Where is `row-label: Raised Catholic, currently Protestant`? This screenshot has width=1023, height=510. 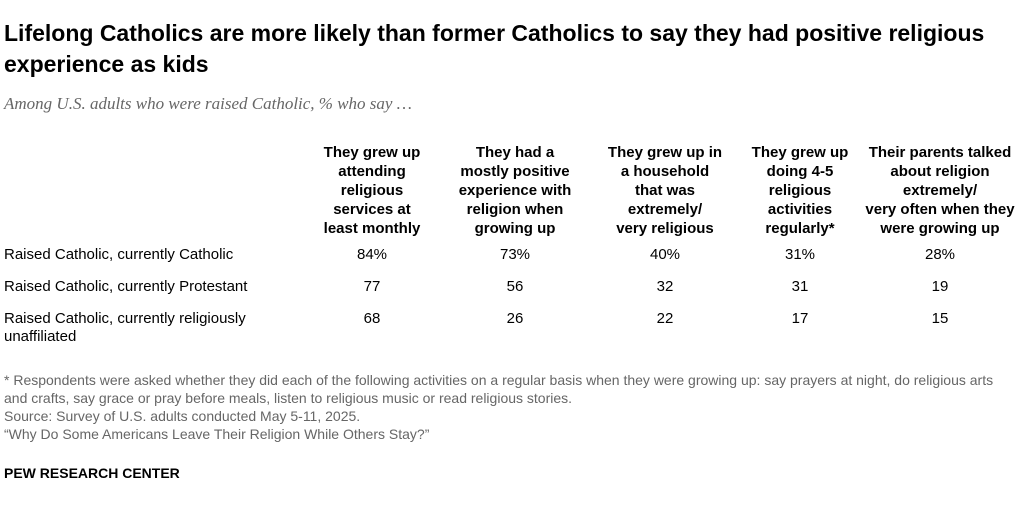
row-label: Raised Catholic, currently Protestant is located at coordinates (126, 286).